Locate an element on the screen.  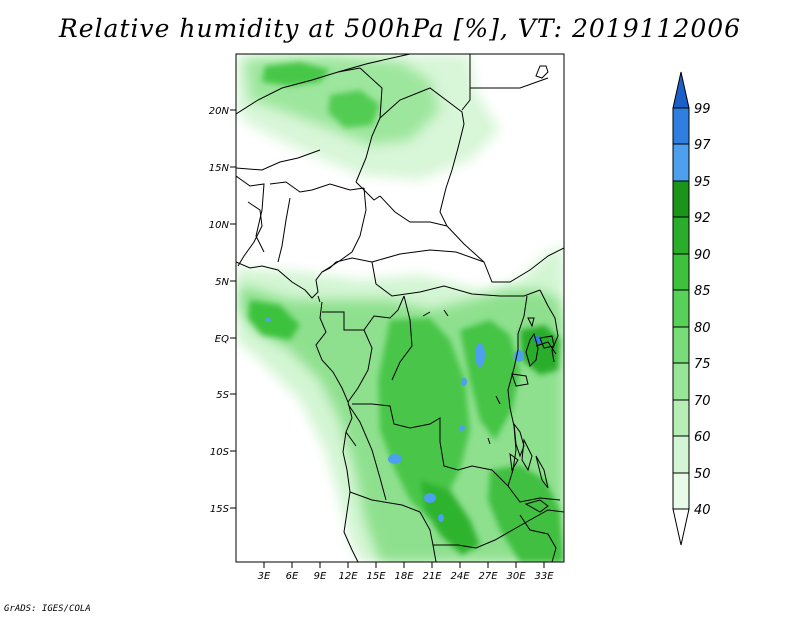
lat-tick-label: 5N is located at coordinates (222, 282).